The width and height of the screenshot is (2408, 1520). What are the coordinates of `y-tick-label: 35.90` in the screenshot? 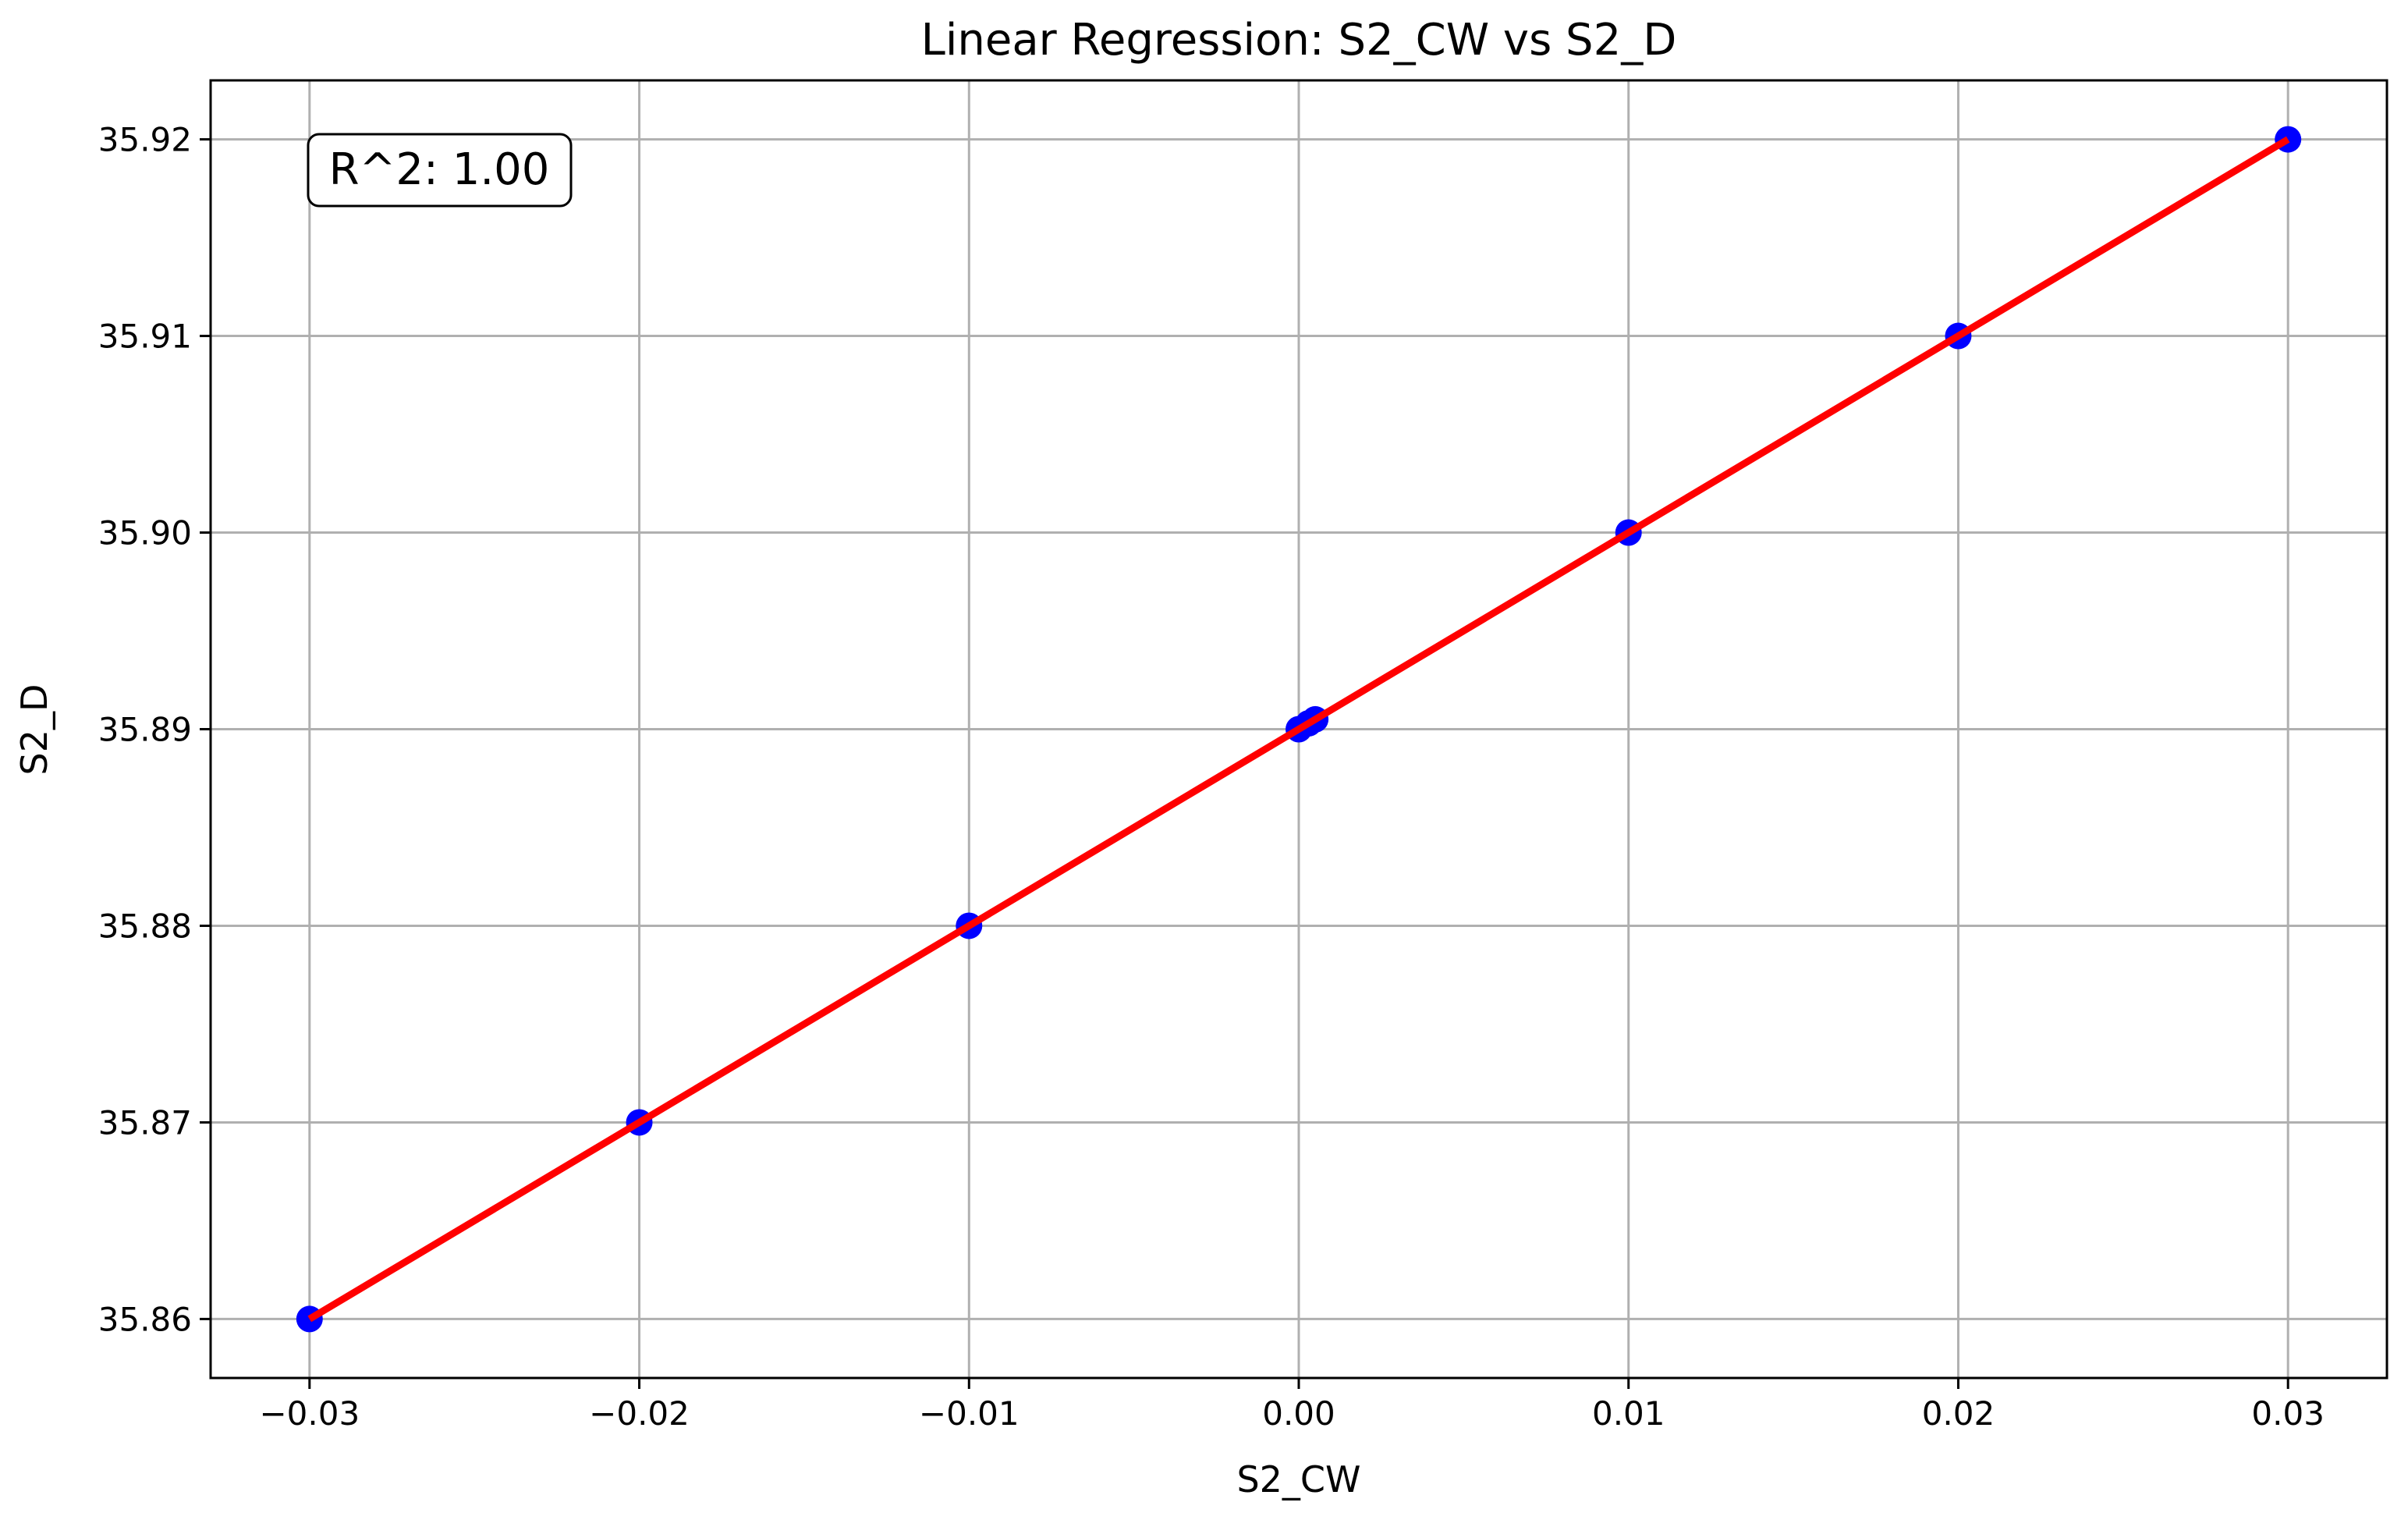 It's located at (145, 533).